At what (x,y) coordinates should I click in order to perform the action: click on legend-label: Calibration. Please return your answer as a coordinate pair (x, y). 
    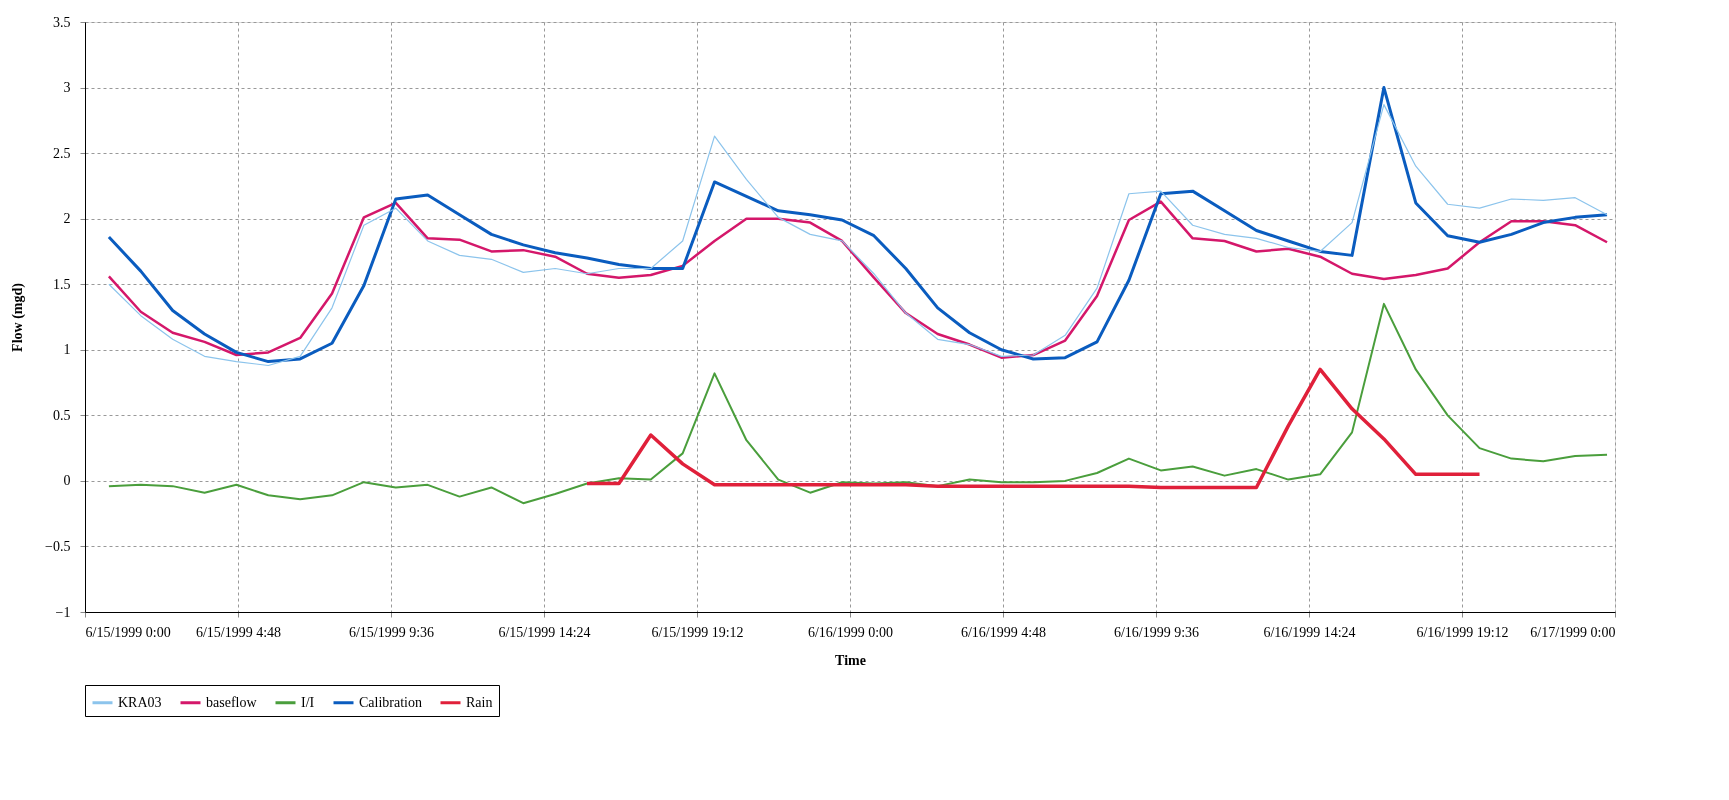
    Looking at the image, I should click on (390, 702).